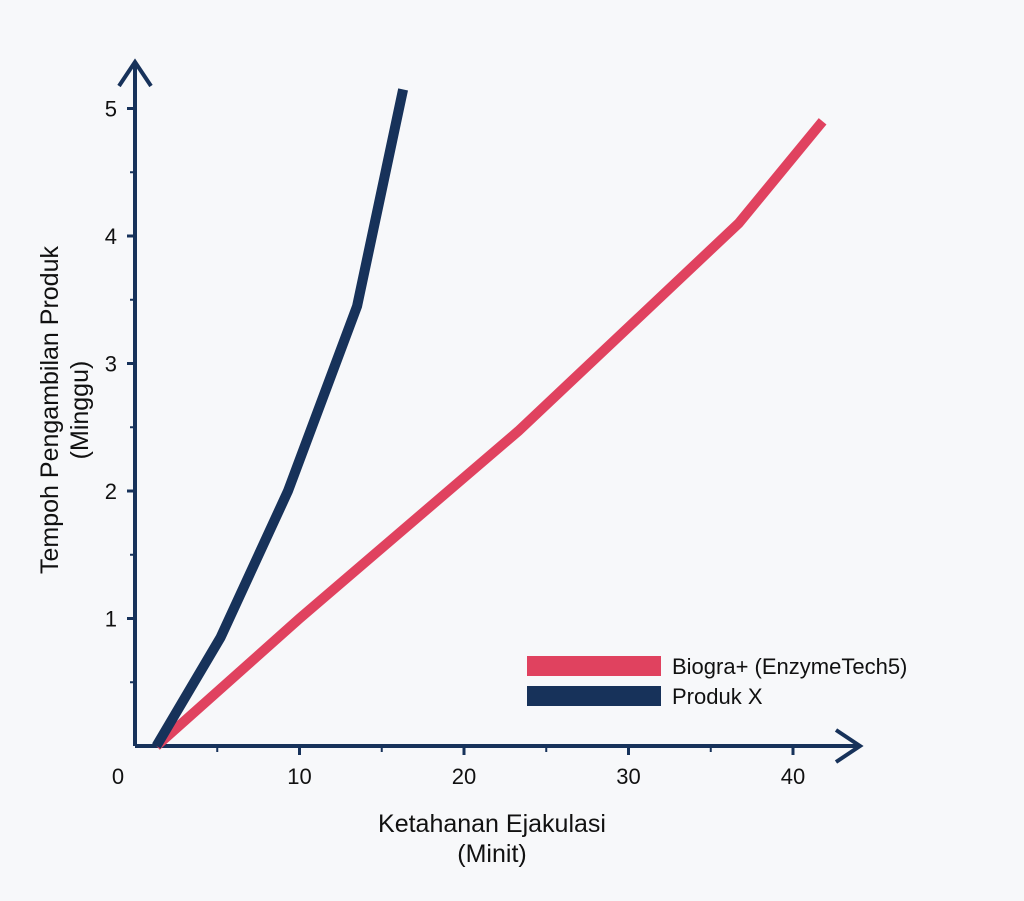  Describe the element at coordinates (628, 776) in the screenshot. I see `x-tick-label: 30` at that location.